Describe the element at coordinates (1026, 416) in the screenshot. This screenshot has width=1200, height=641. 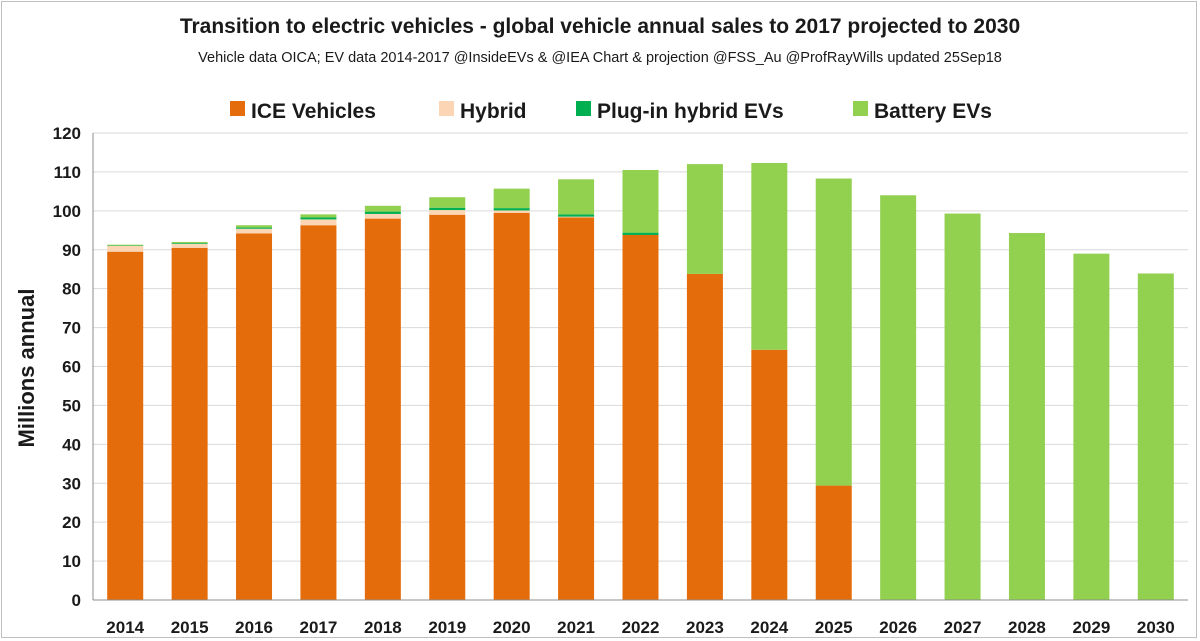
I see `bar-segment-battery-evs-2028` at that location.